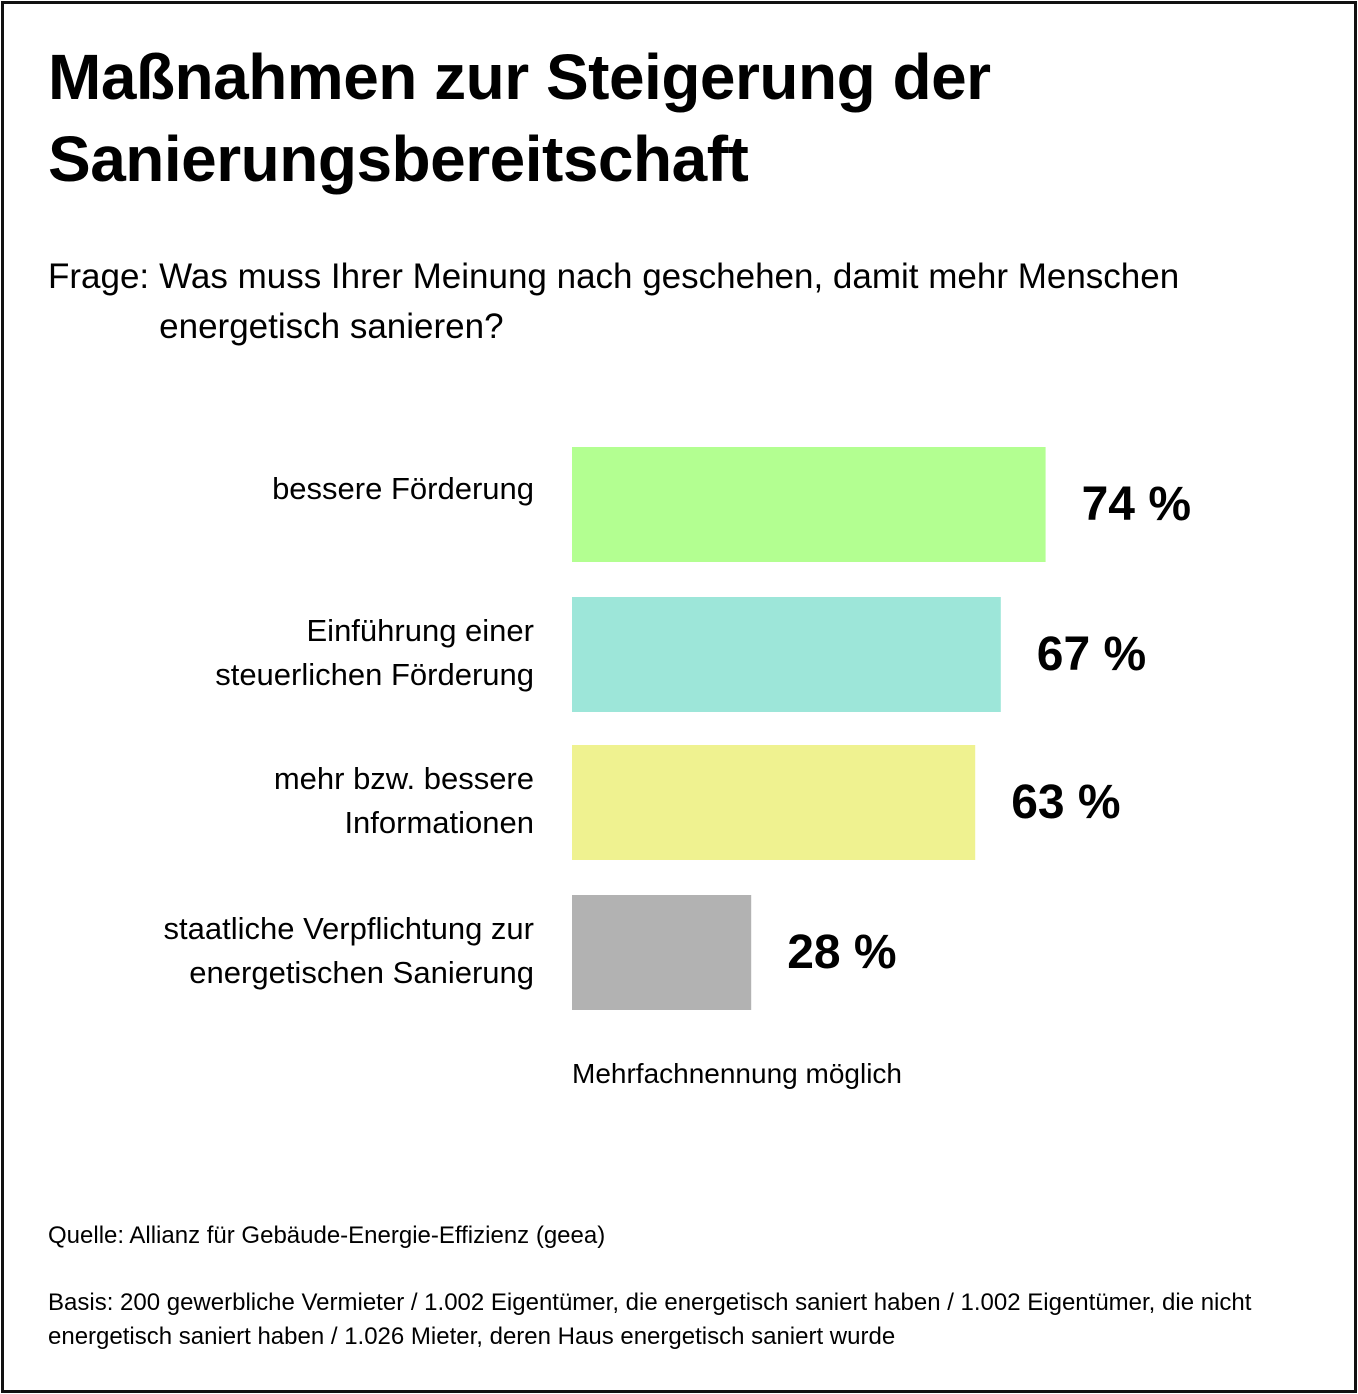  What do you see at coordinates (403, 778) in the screenshot?
I see `category-label-3-line-1: mehr bzw. bessere` at bounding box center [403, 778].